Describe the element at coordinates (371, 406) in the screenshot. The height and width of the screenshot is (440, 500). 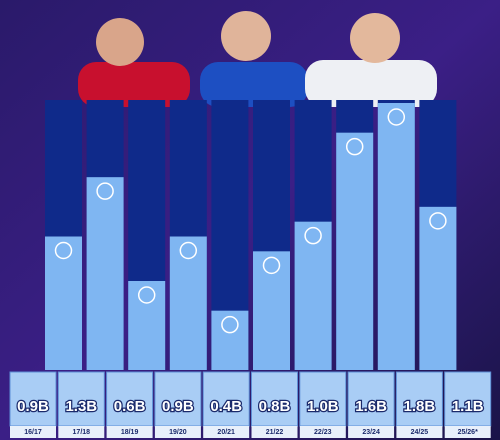
I see `value-label: 1.6B` at that location.